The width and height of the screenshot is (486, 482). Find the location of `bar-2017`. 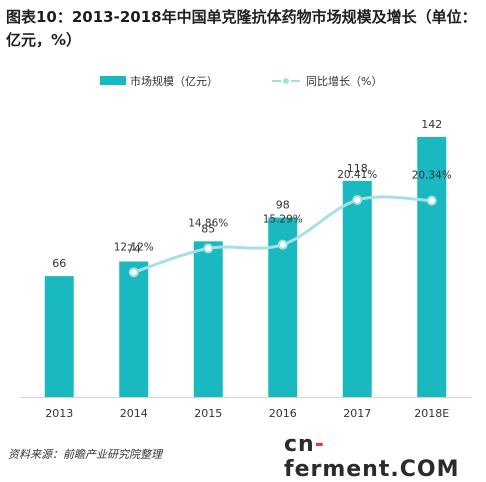

bar-2017 is located at coordinates (357, 288).